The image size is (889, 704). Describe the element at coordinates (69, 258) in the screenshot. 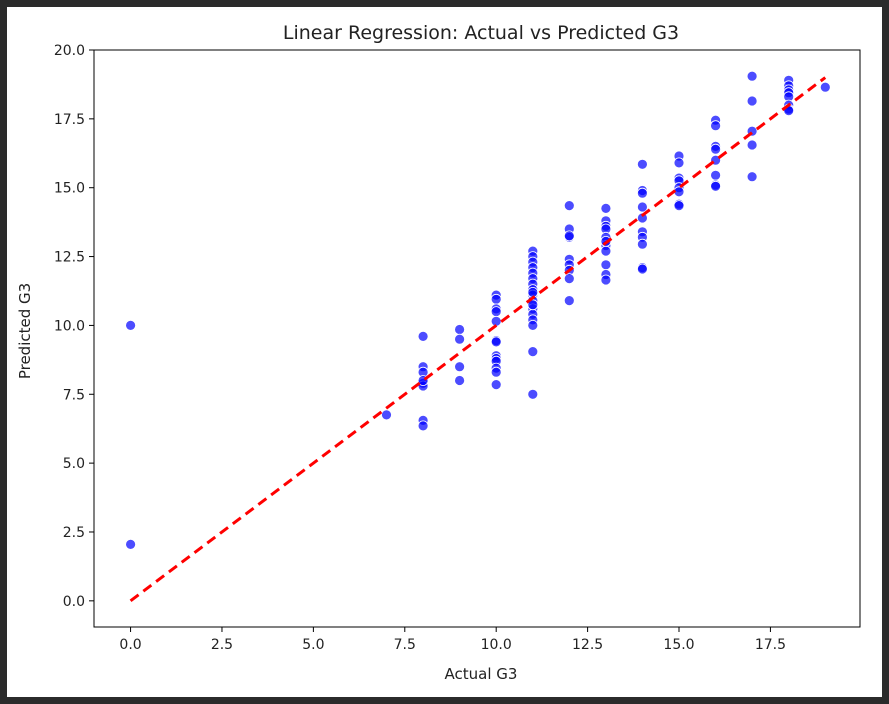

I see `y-tick-label: 12.5` at that location.